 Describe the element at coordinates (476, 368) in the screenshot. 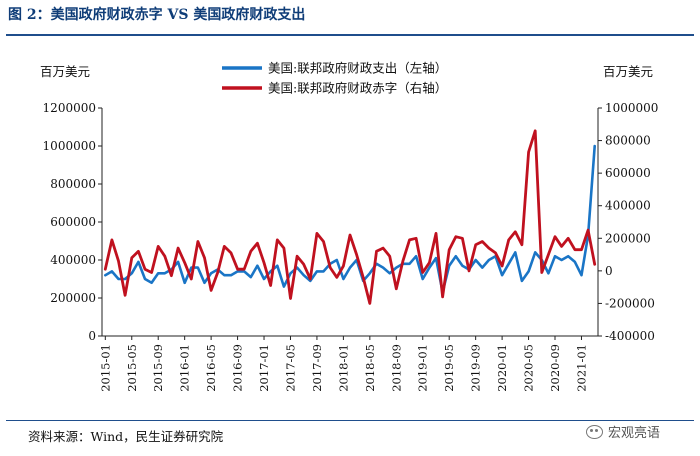

I see `x-tick-label: 2019-09` at that location.